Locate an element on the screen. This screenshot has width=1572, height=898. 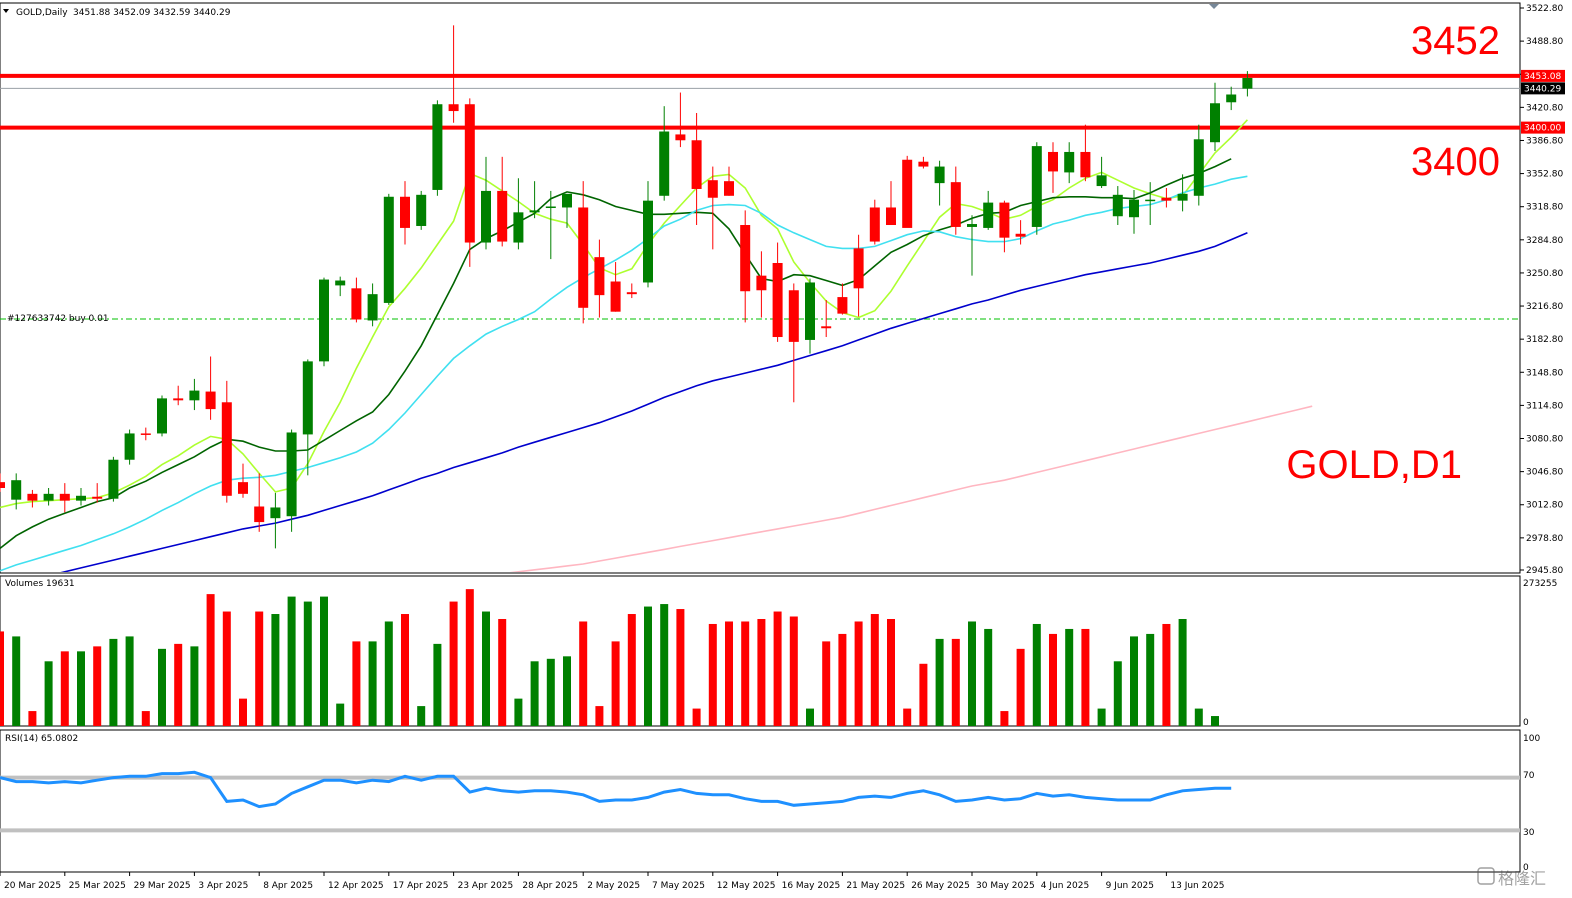
time-tick-label: 20 Mar 2025 is located at coordinates (32, 886).